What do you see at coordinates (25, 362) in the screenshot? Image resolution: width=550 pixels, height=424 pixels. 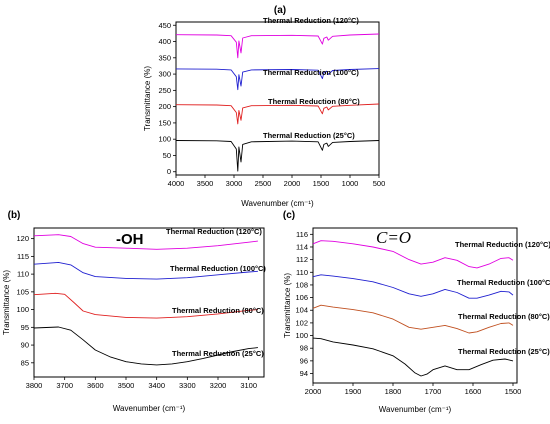 I see `y-tick-label: 85` at bounding box center [25, 362].